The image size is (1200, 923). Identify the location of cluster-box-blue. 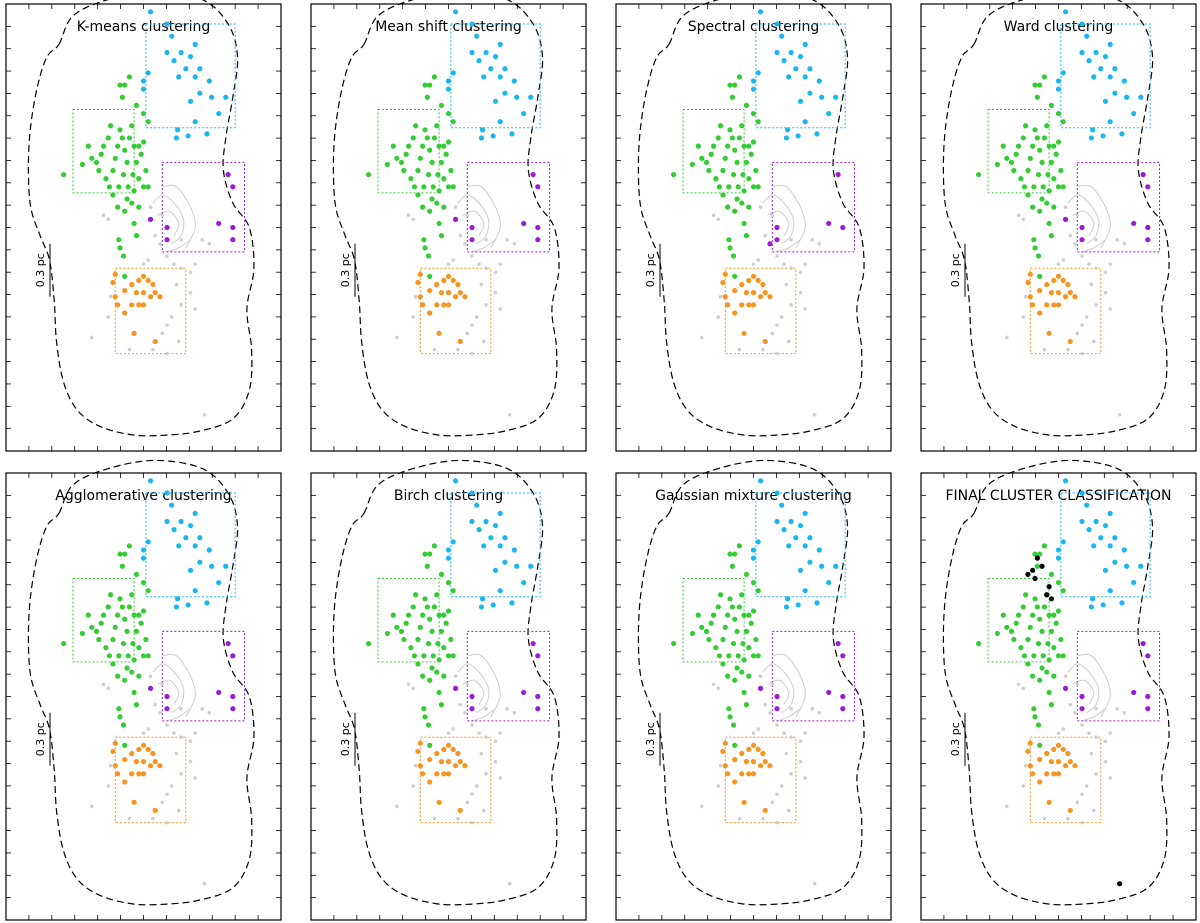
(800, 545).